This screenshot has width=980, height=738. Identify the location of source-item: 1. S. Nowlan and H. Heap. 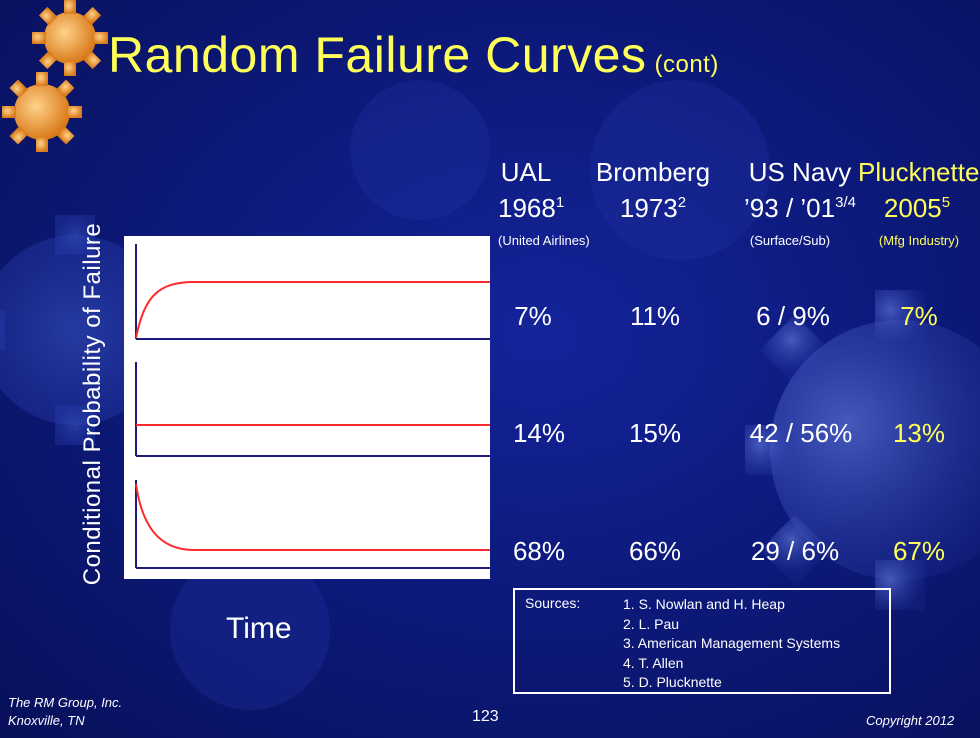
(704, 604).